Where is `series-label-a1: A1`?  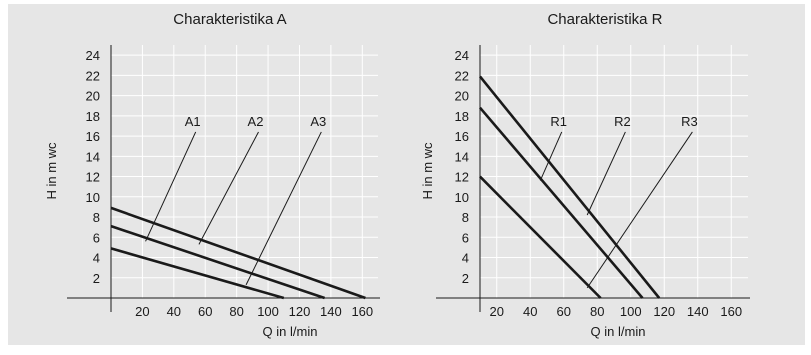 series-label-a1: A1 is located at coordinates (193, 121).